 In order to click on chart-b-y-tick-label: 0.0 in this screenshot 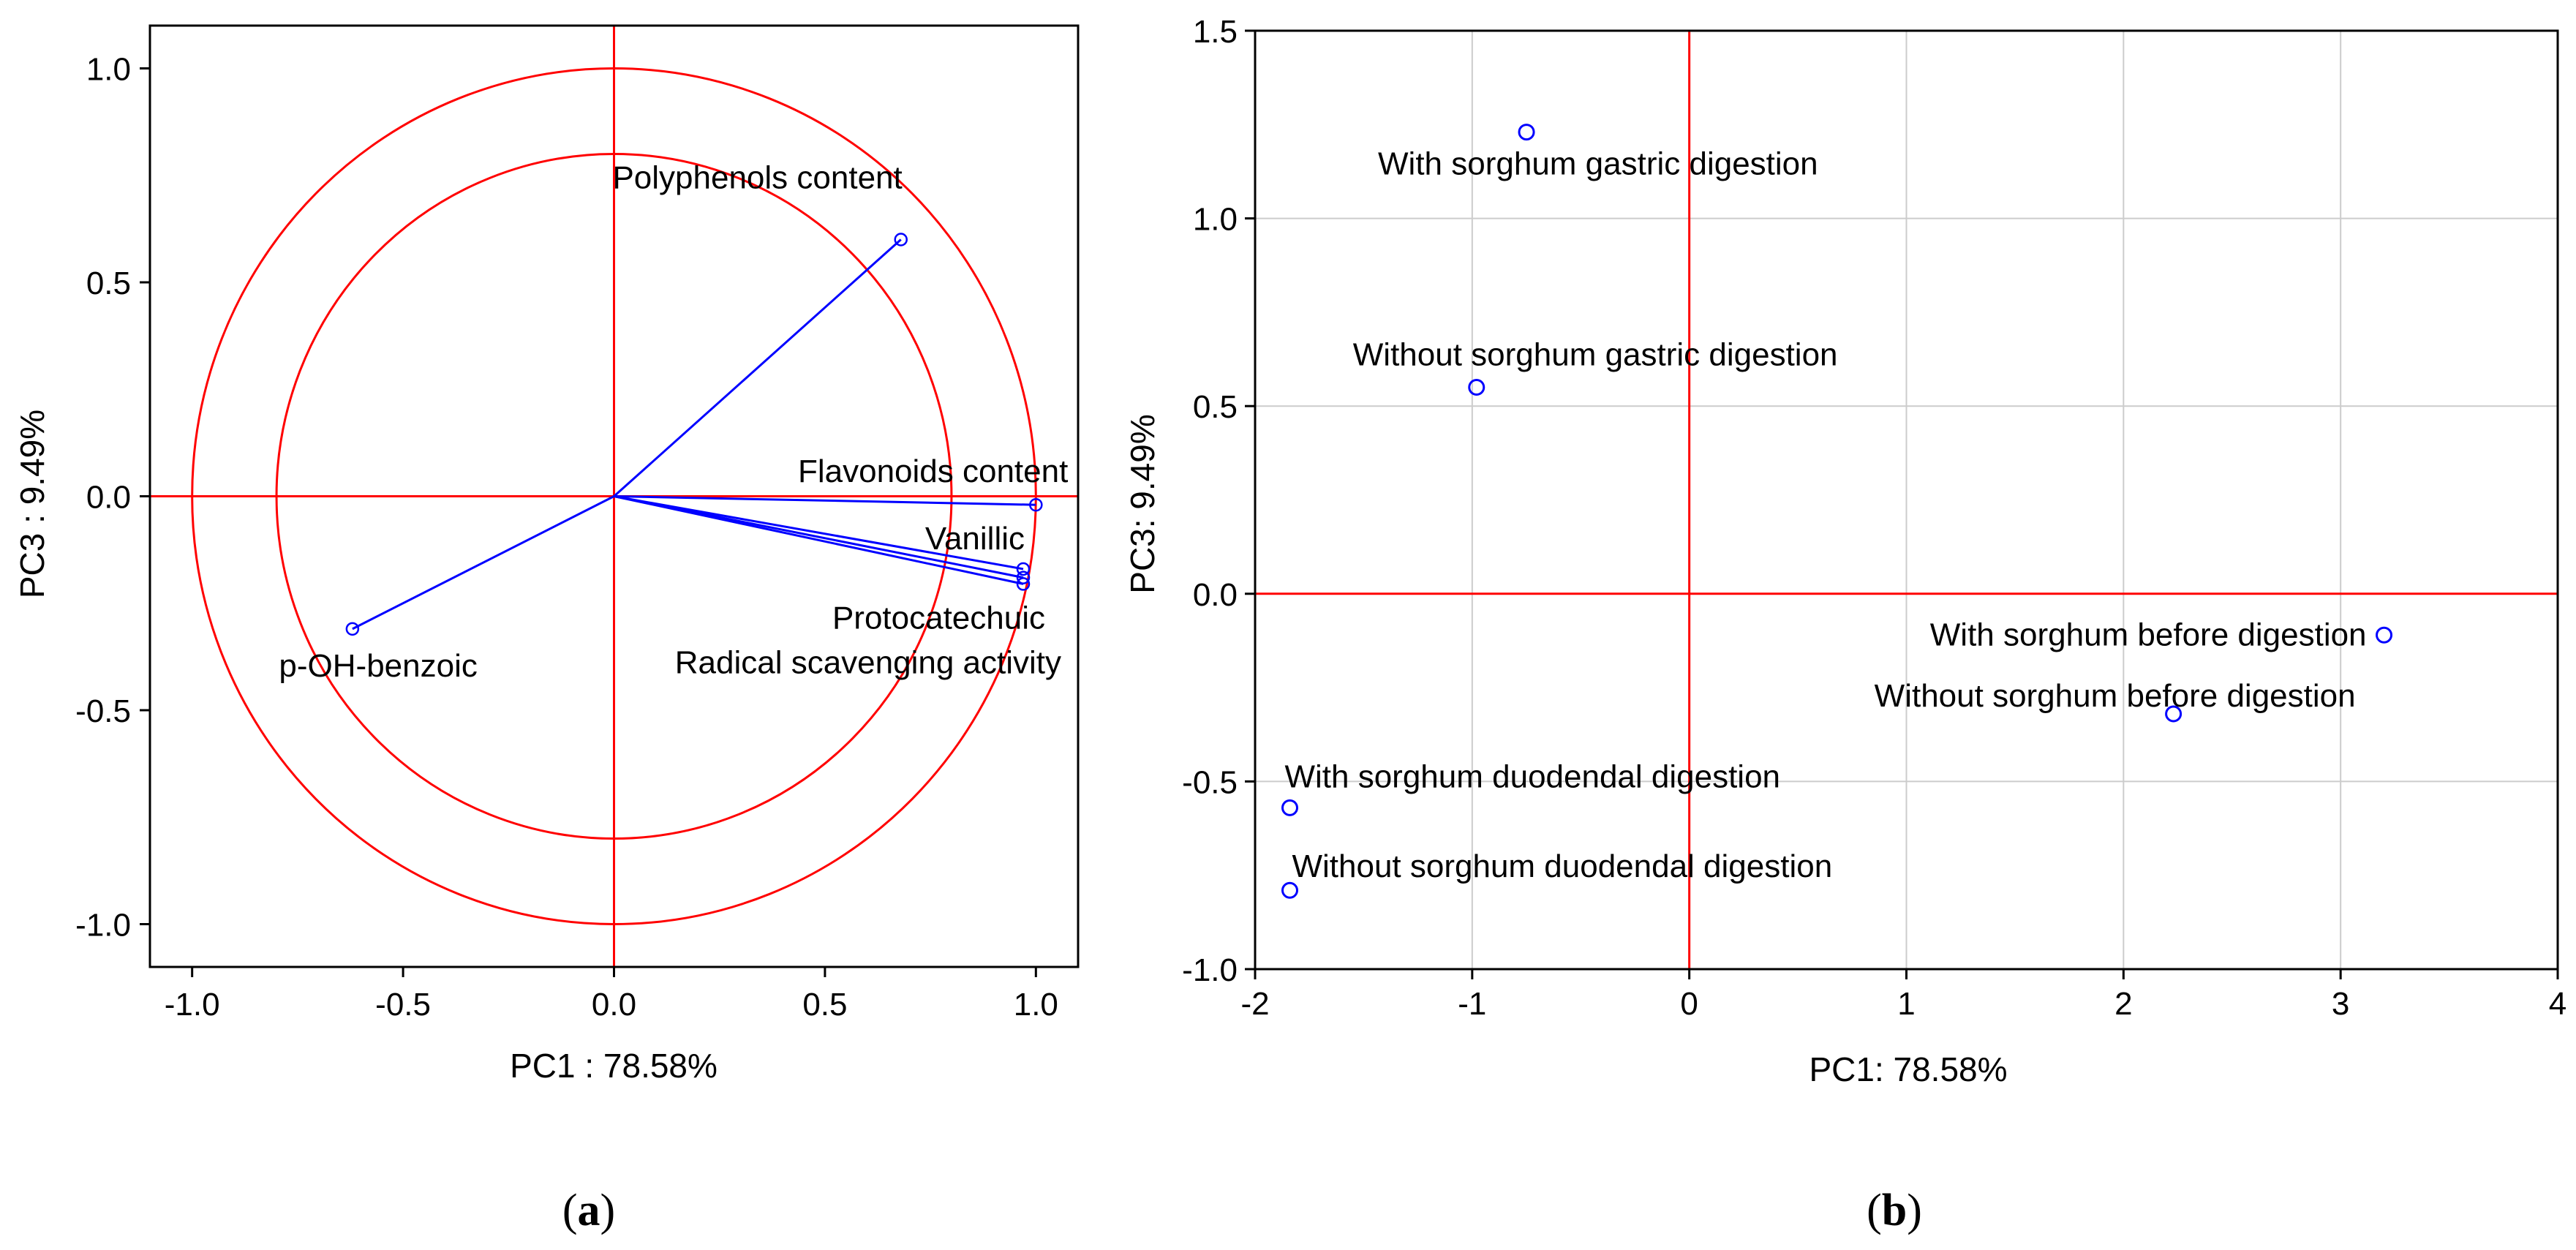, I will do `click(1215, 595)`.